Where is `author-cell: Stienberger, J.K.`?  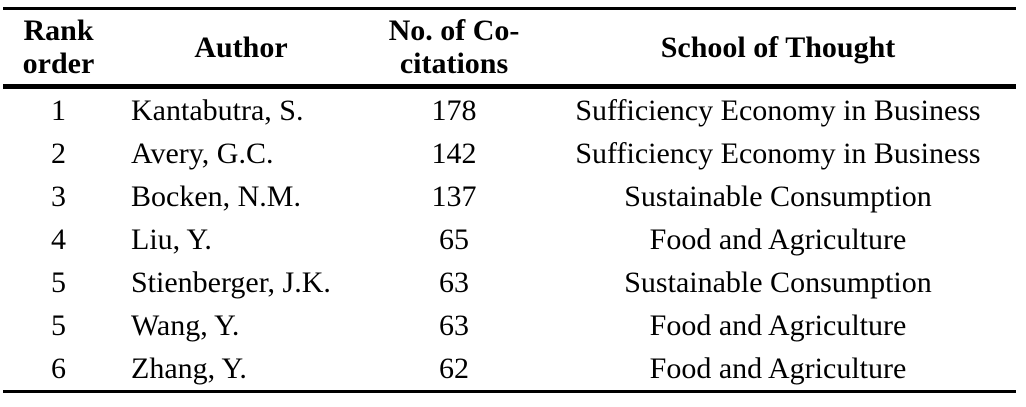 author-cell: Stienberger, J.K. is located at coordinates (231, 282).